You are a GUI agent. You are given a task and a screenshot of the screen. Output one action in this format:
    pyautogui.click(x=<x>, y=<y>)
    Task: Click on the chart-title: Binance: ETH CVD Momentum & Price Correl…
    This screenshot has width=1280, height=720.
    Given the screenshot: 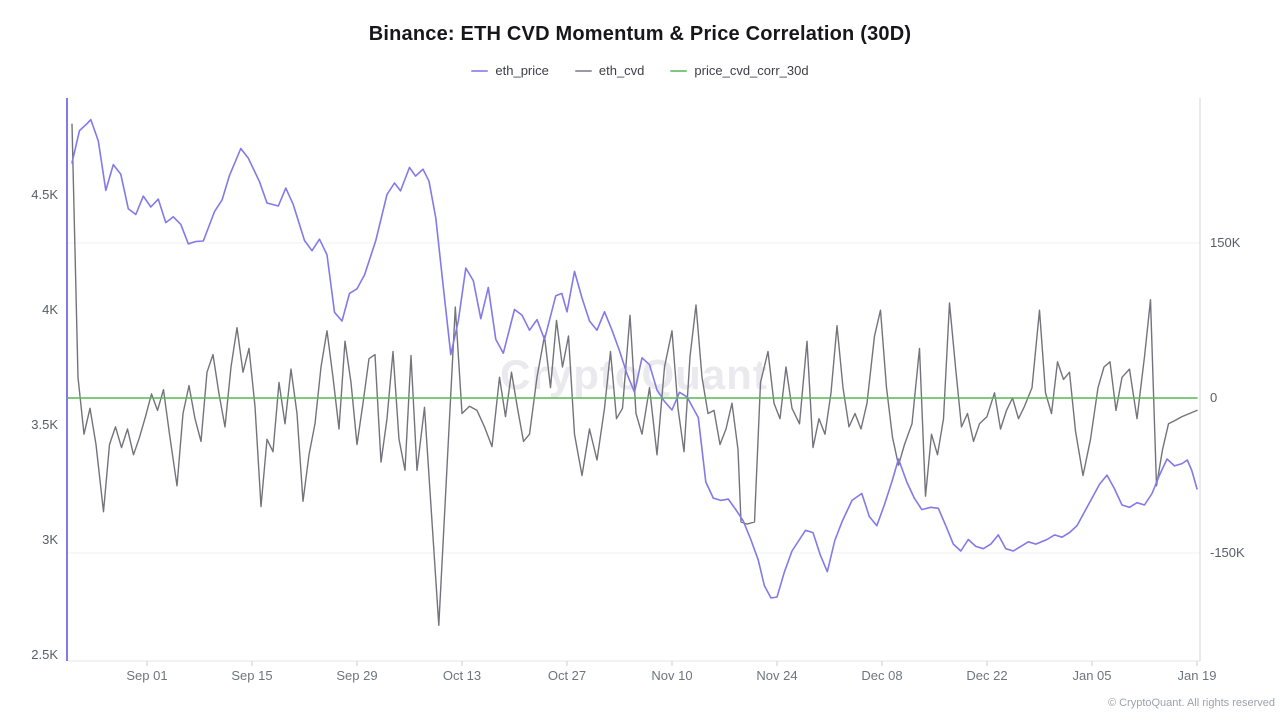 What is the action you would take?
    pyautogui.click(x=640, y=34)
    